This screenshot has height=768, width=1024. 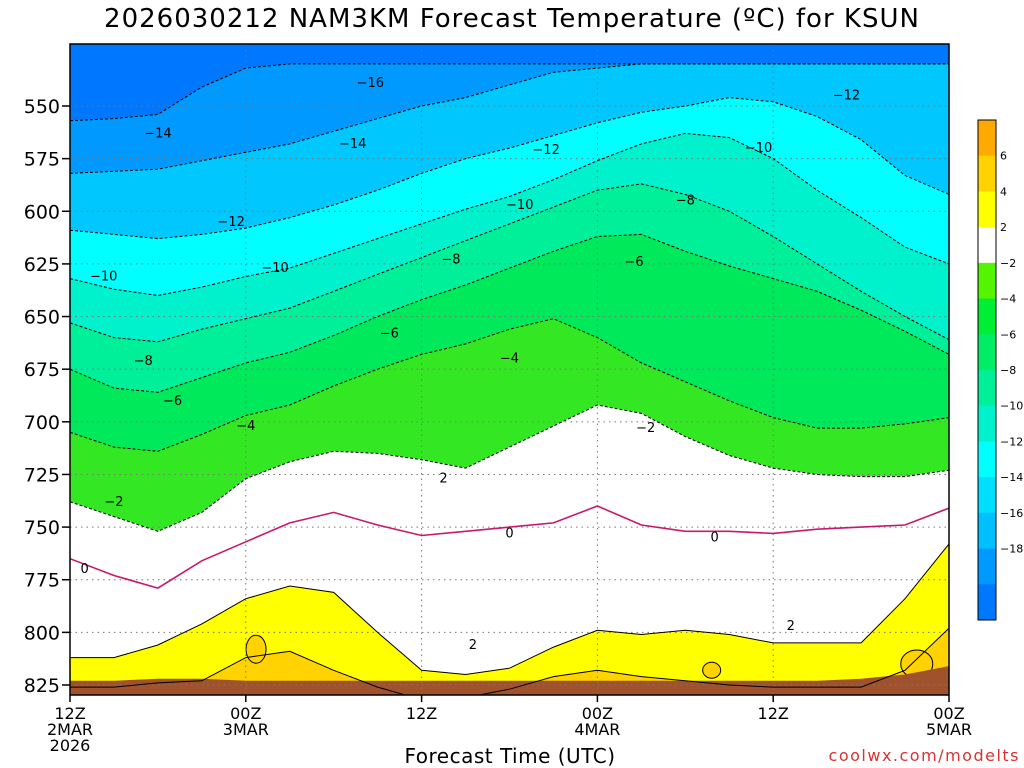 What do you see at coordinates (42, 160) in the screenshot?
I see `y-tick-label: 575` at bounding box center [42, 160].